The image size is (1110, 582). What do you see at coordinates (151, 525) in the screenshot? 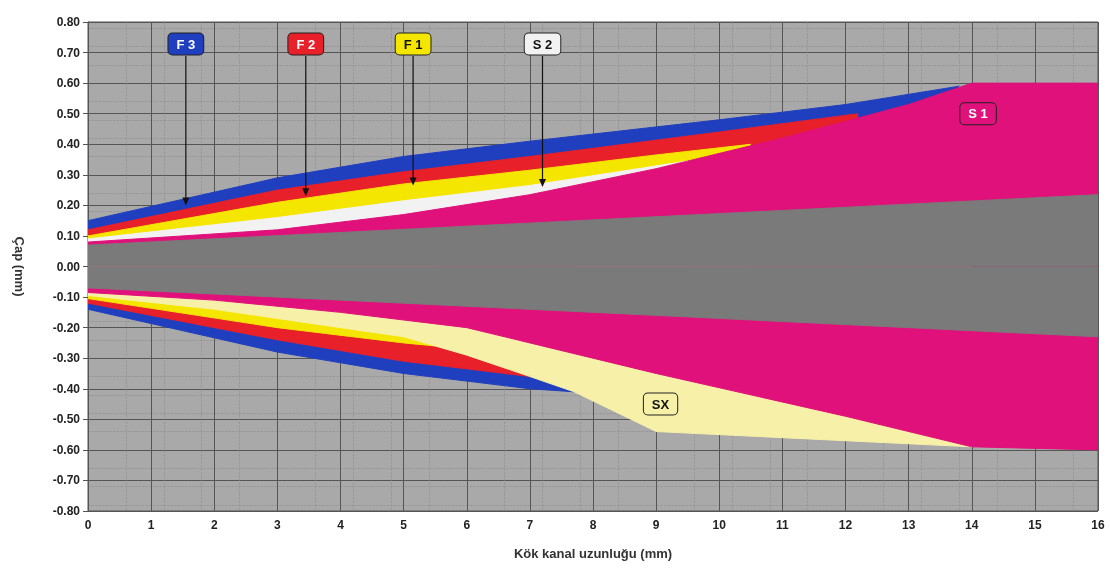
I see `x-tick-label: 1` at bounding box center [151, 525].